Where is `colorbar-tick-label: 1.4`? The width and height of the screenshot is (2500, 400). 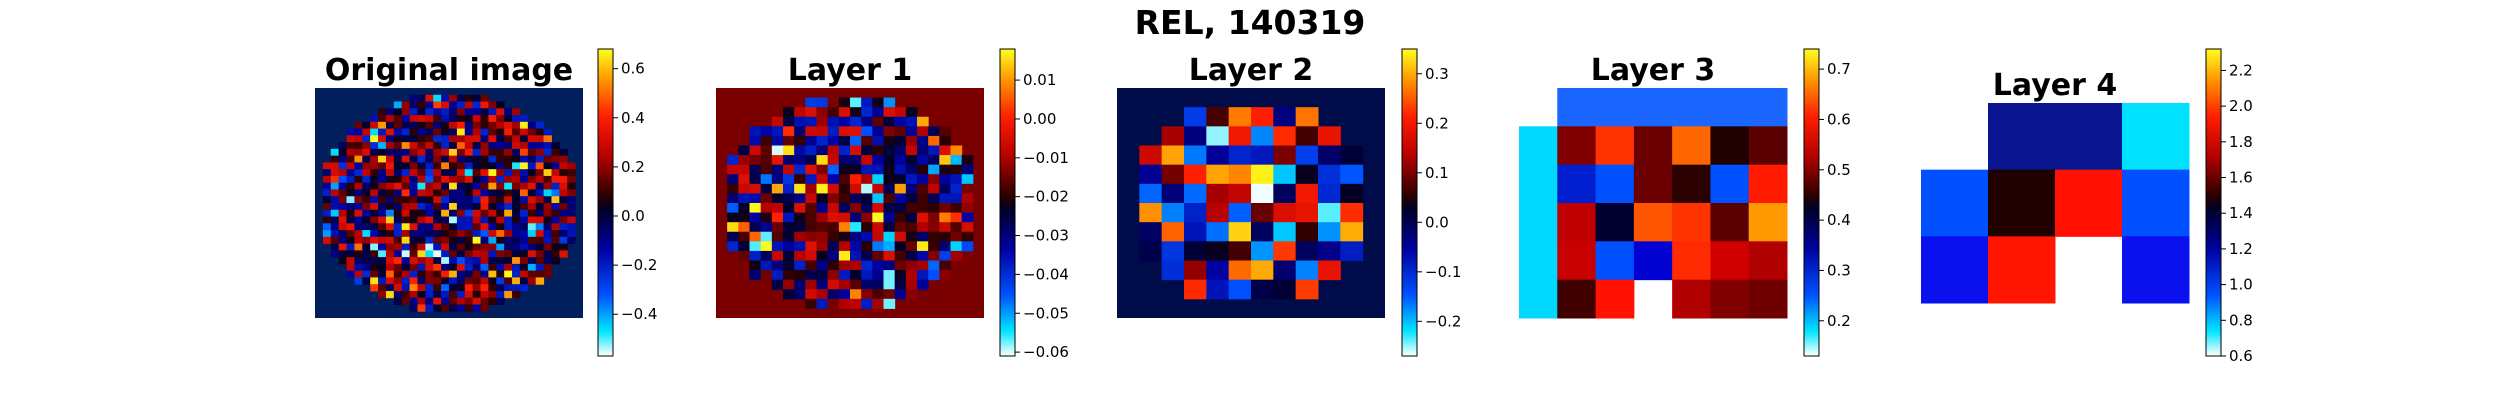
colorbar-tick-label: 1.4 is located at coordinates (2241, 213).